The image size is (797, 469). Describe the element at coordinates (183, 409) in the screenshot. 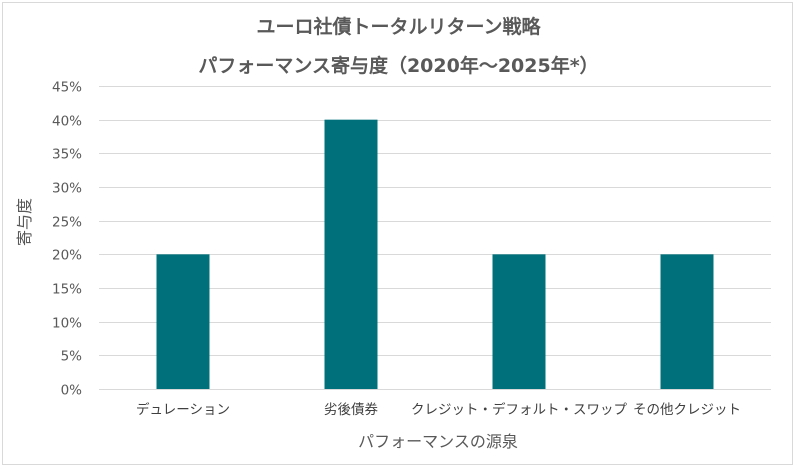

I see `x-tick-label: デュレーション` at that location.